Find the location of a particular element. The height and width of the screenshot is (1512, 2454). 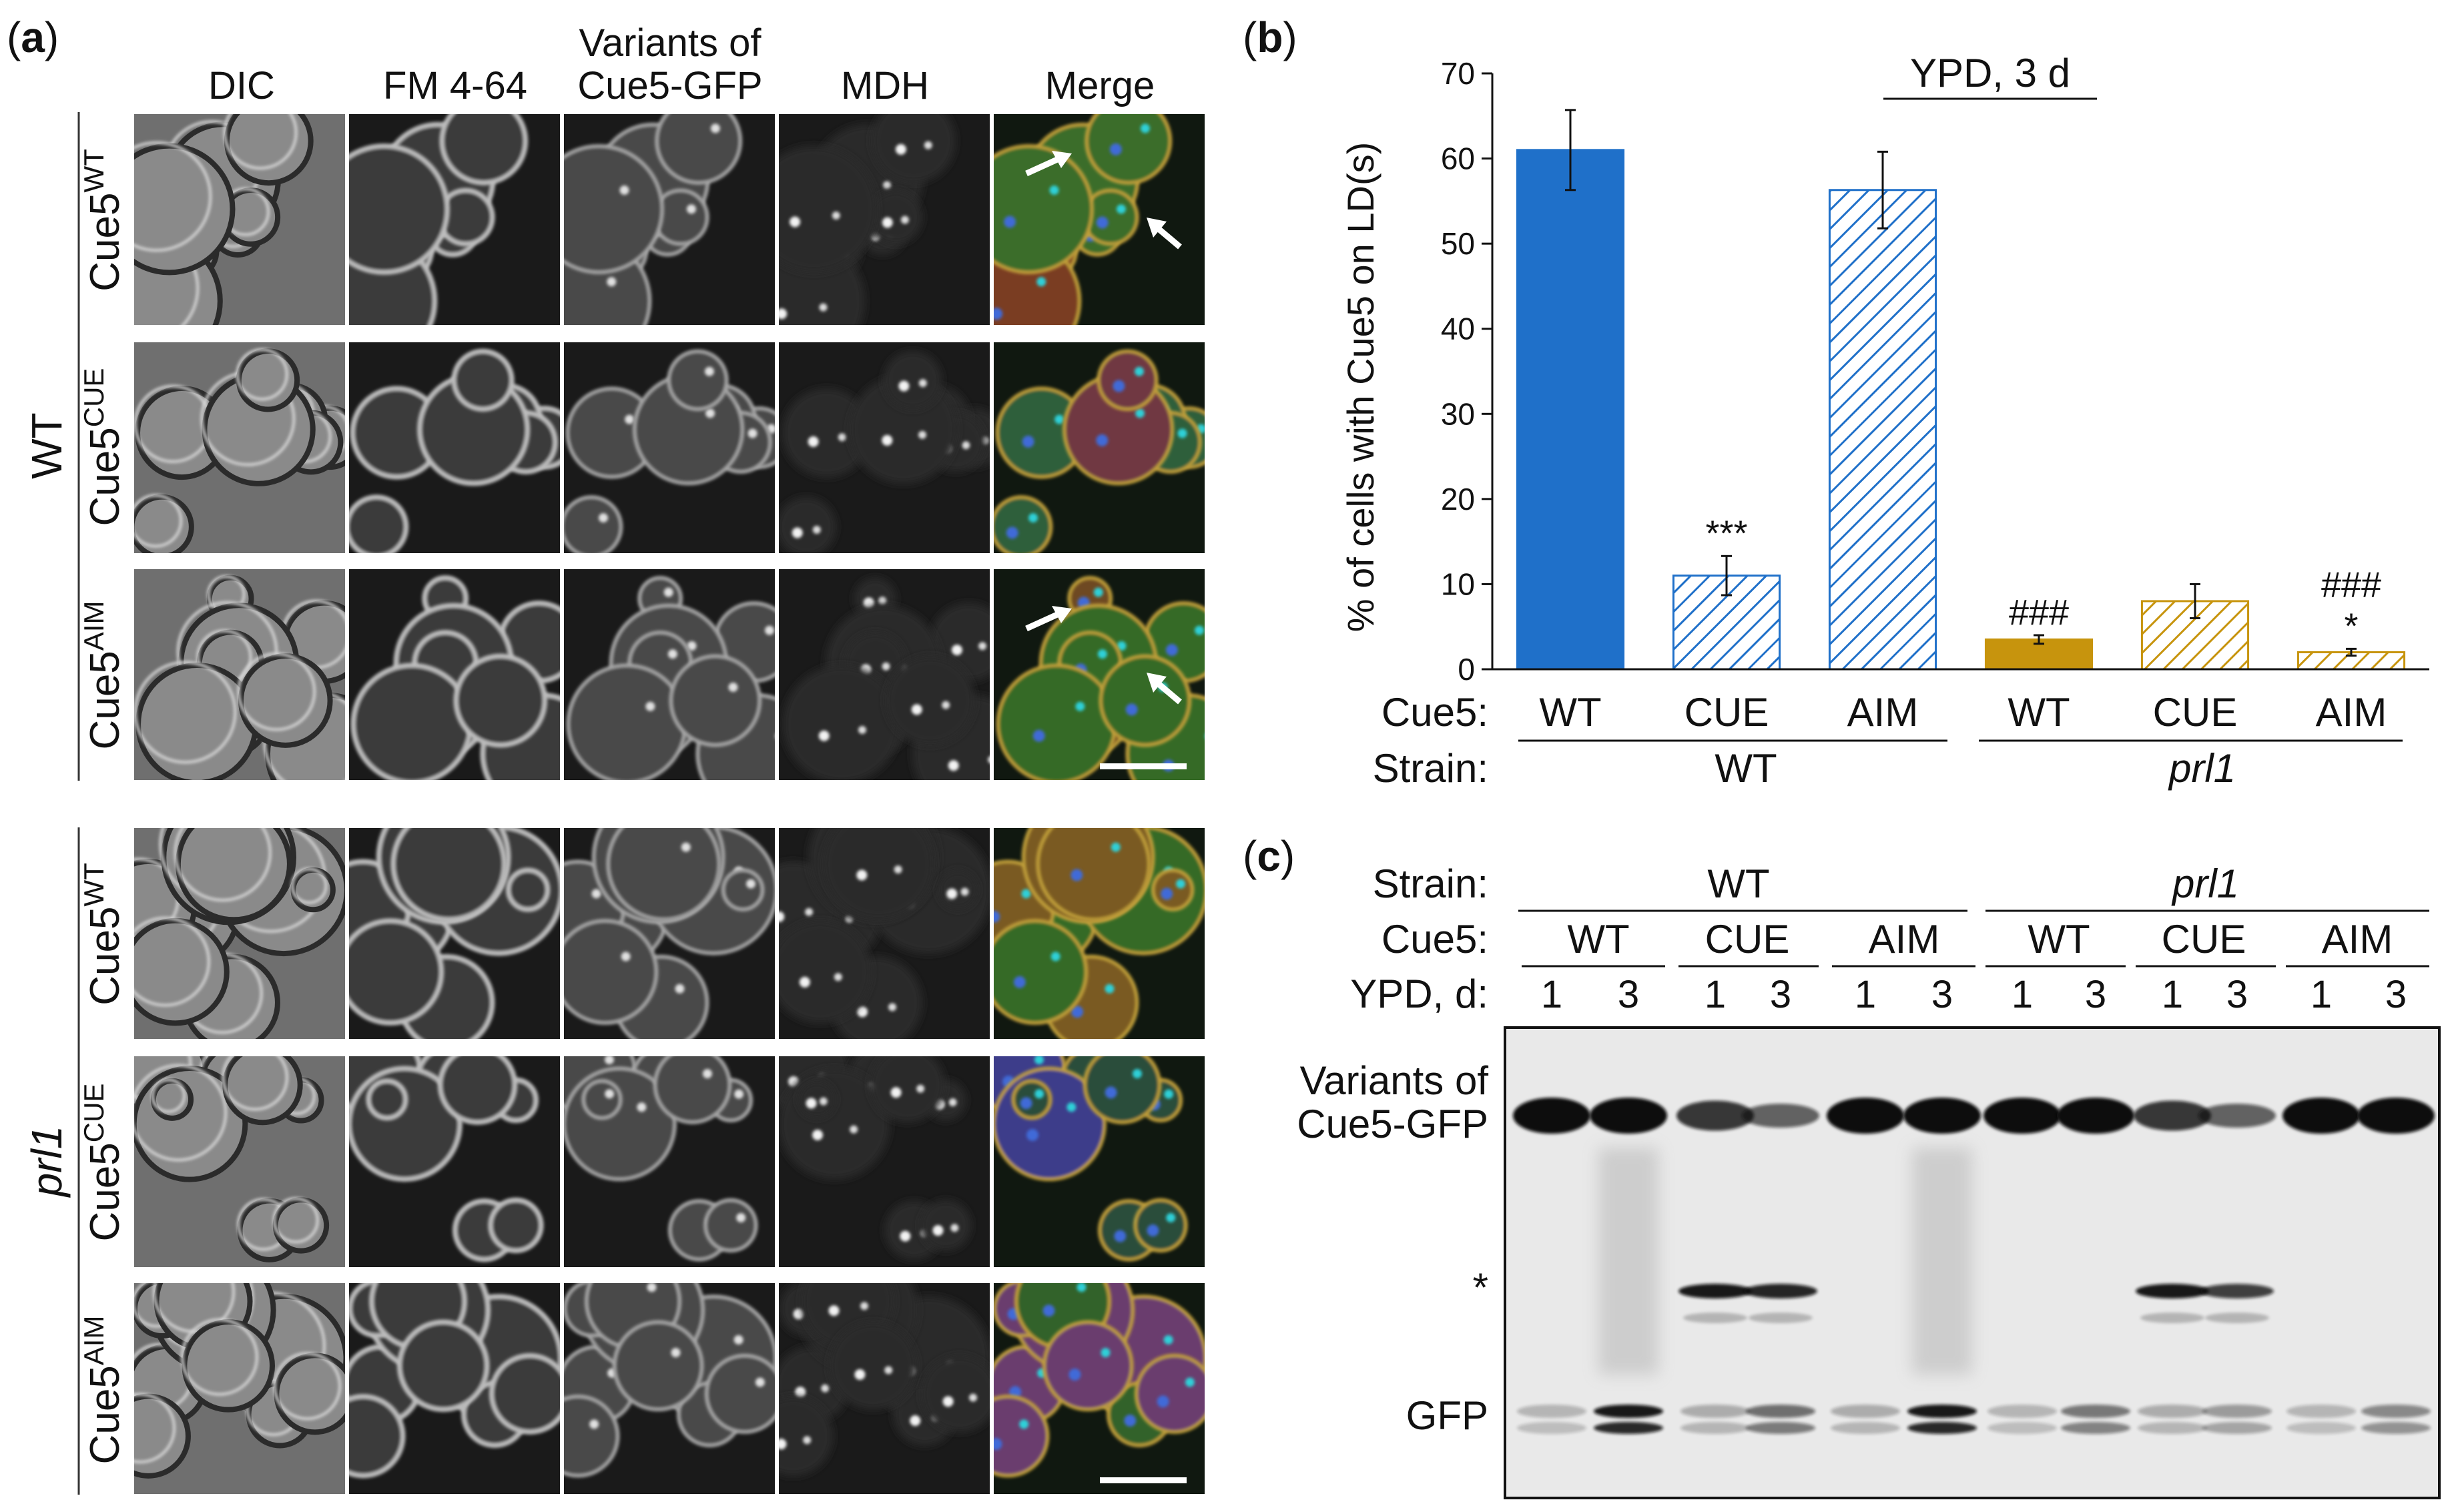

band-star-faint is located at coordinates (1715, 1317).